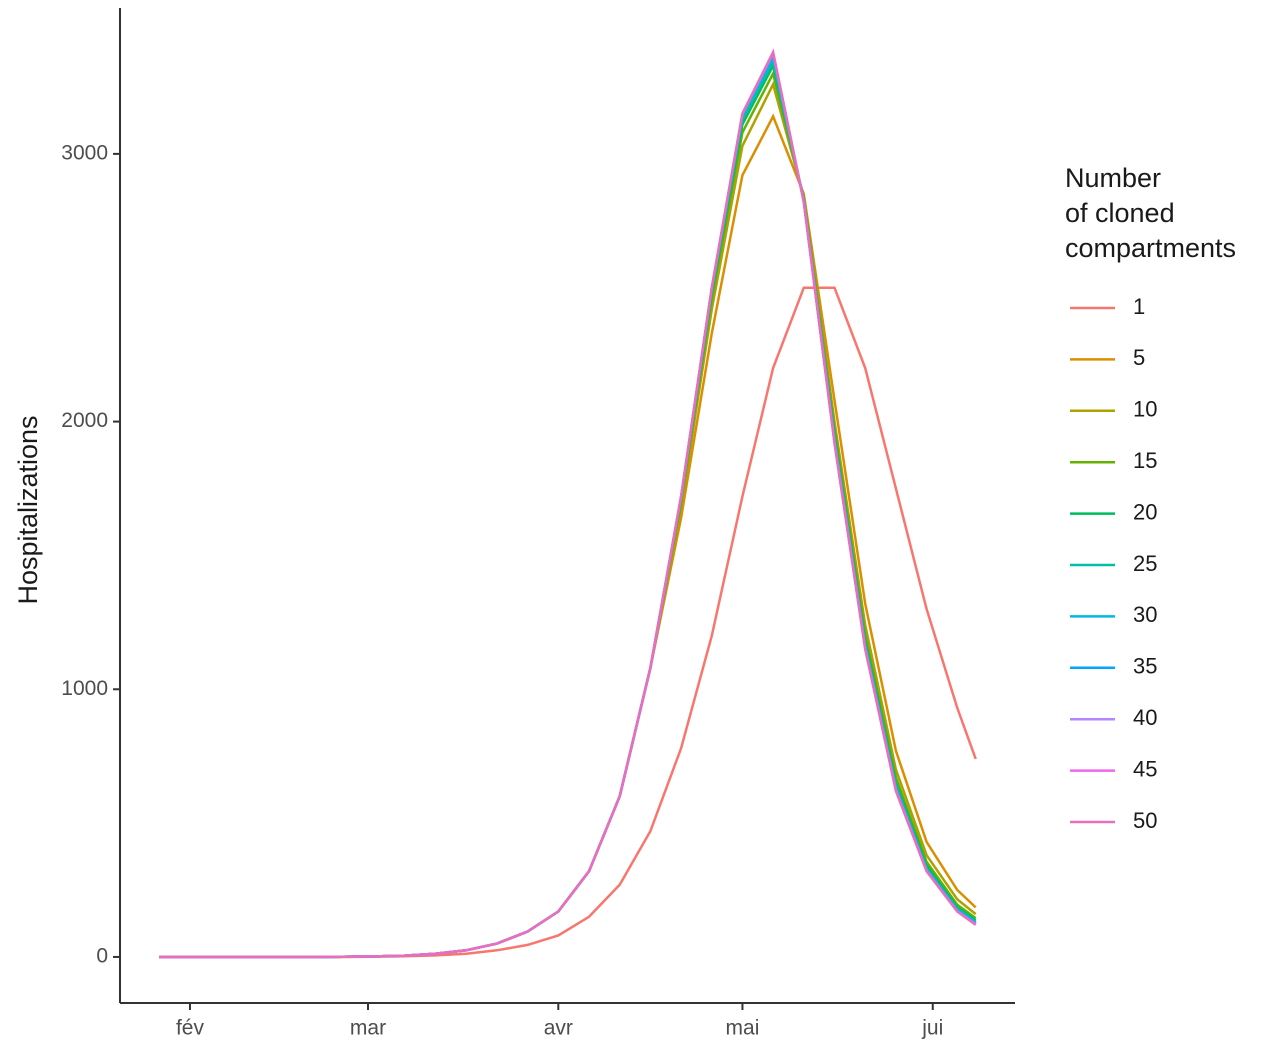 The width and height of the screenshot is (1280, 1051). Describe the element at coordinates (1139, 306) in the screenshot. I see `legend-label: 1` at that location.